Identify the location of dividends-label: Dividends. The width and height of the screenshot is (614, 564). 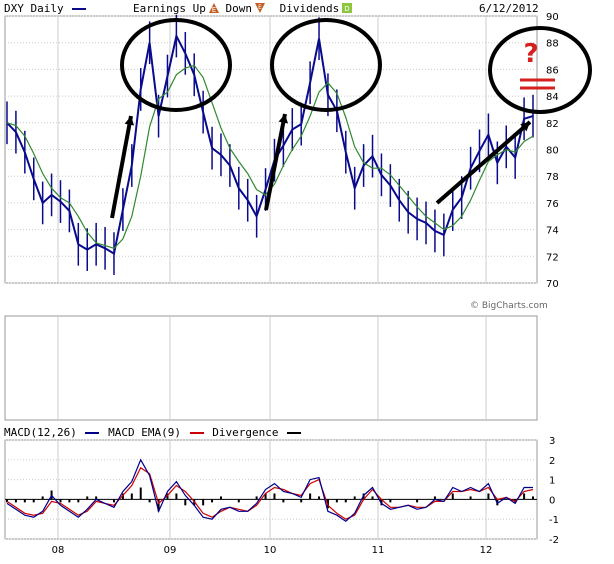
(309, 8).